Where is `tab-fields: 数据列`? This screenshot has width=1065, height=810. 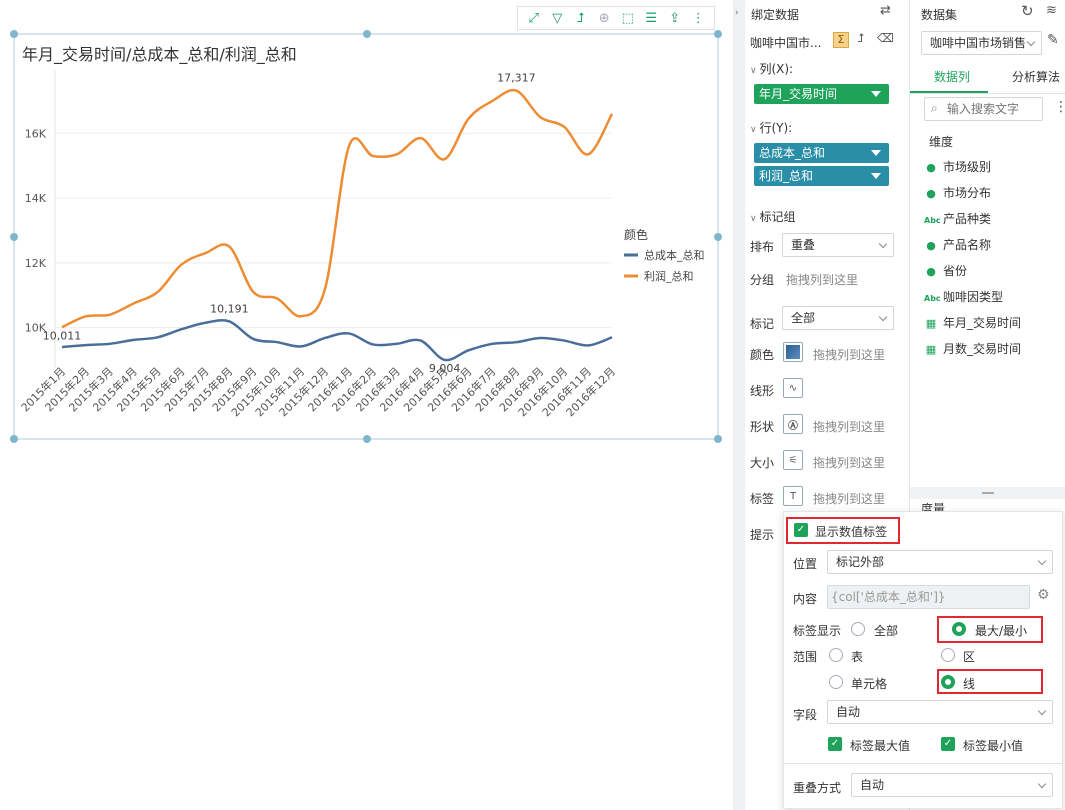
tab-fields: 数据列 is located at coordinates (952, 77).